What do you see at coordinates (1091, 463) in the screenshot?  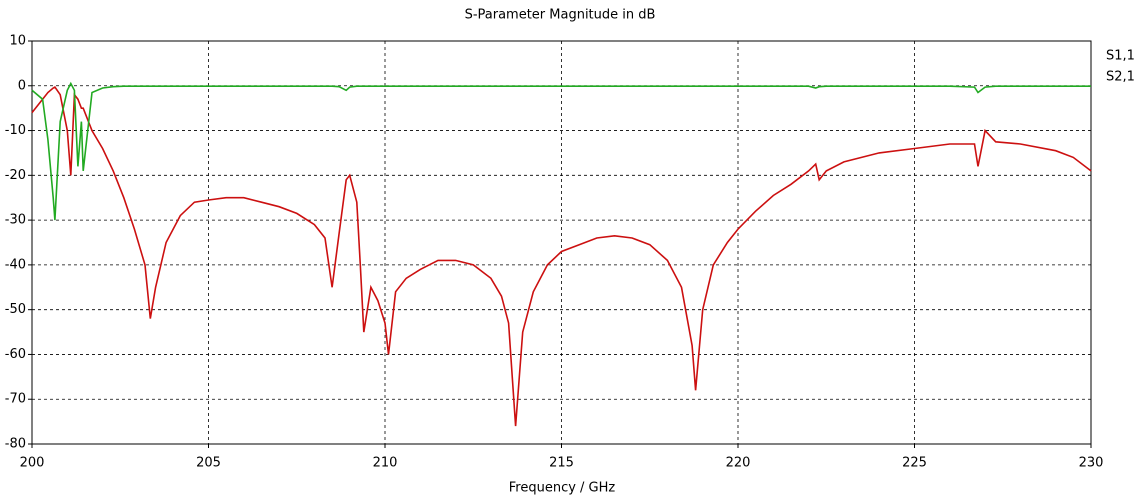 I see `x-tick-label: 230` at bounding box center [1091, 463].